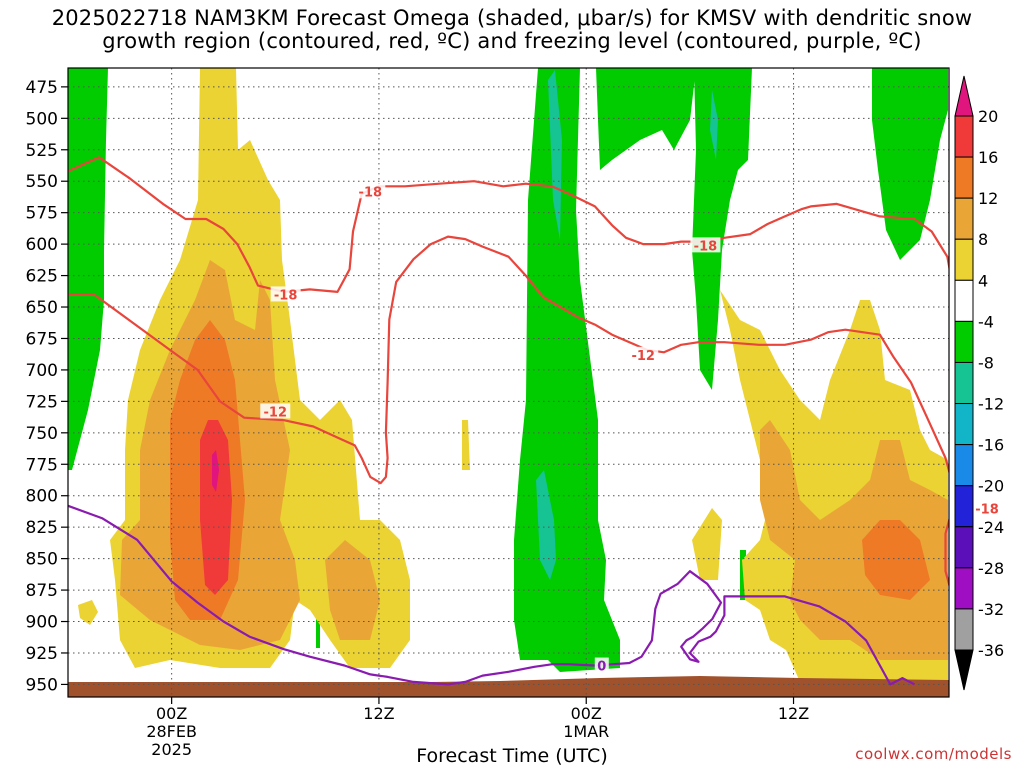 The height and width of the screenshot is (768, 1024). Describe the element at coordinates (933, 754) in the screenshot. I see `credit-text: coolwx.com/models` at that location.